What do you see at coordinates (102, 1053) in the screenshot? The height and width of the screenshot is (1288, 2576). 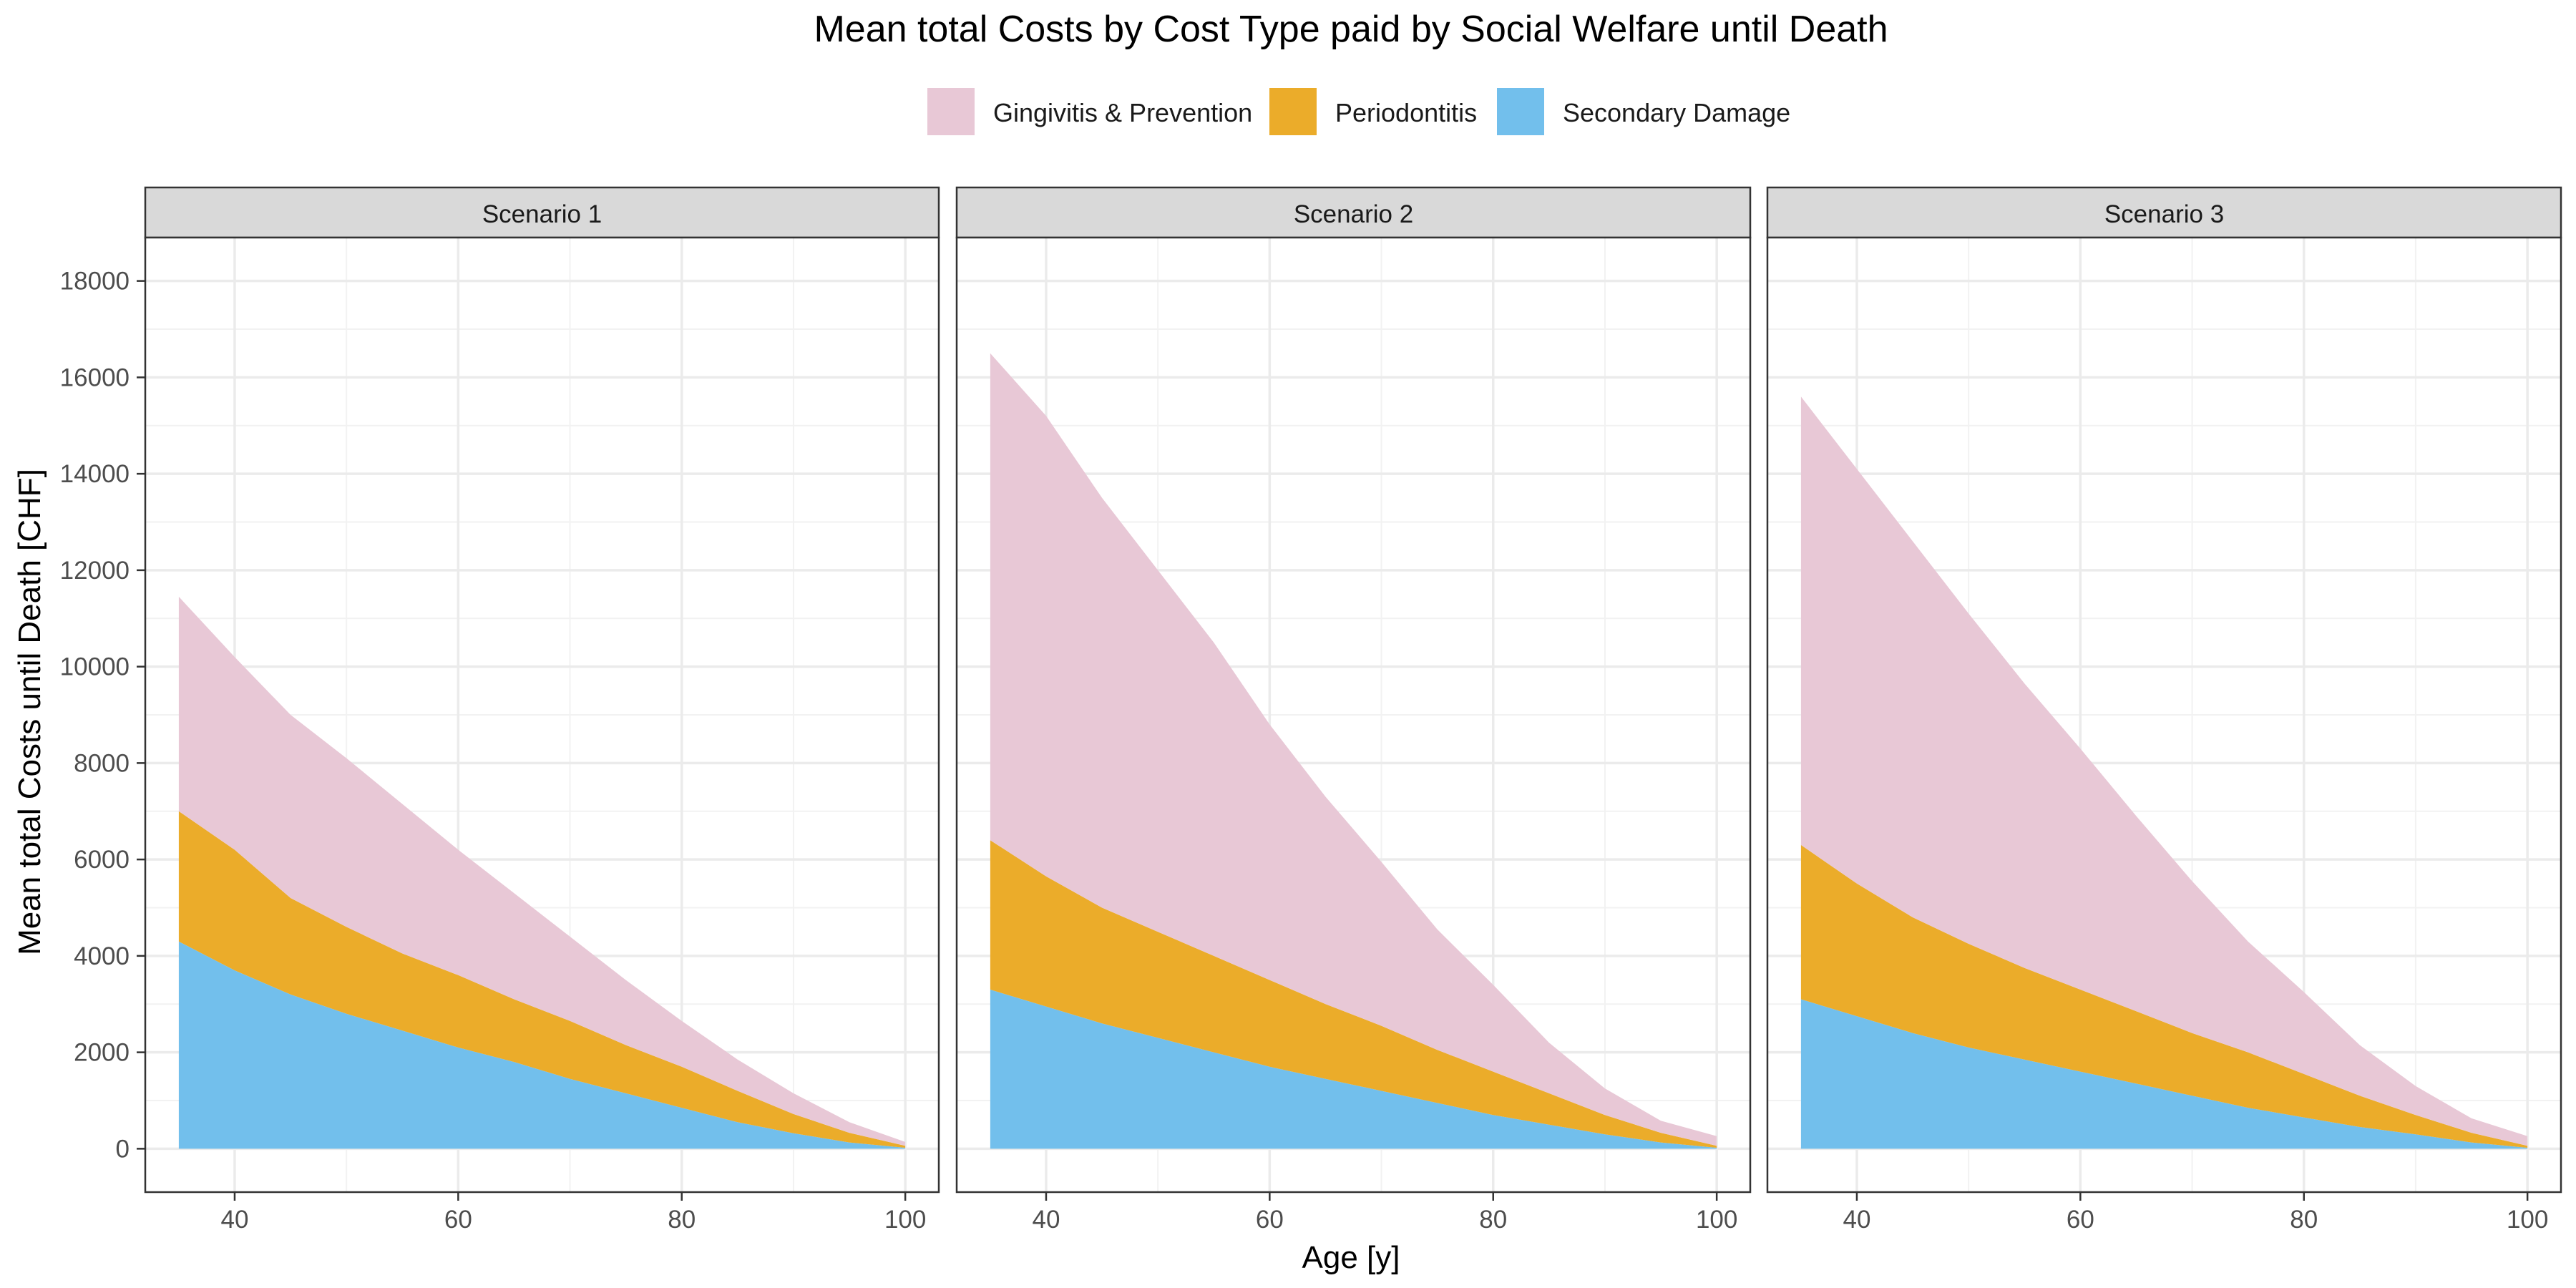 I see `y-tick-label: 2000` at bounding box center [102, 1053].